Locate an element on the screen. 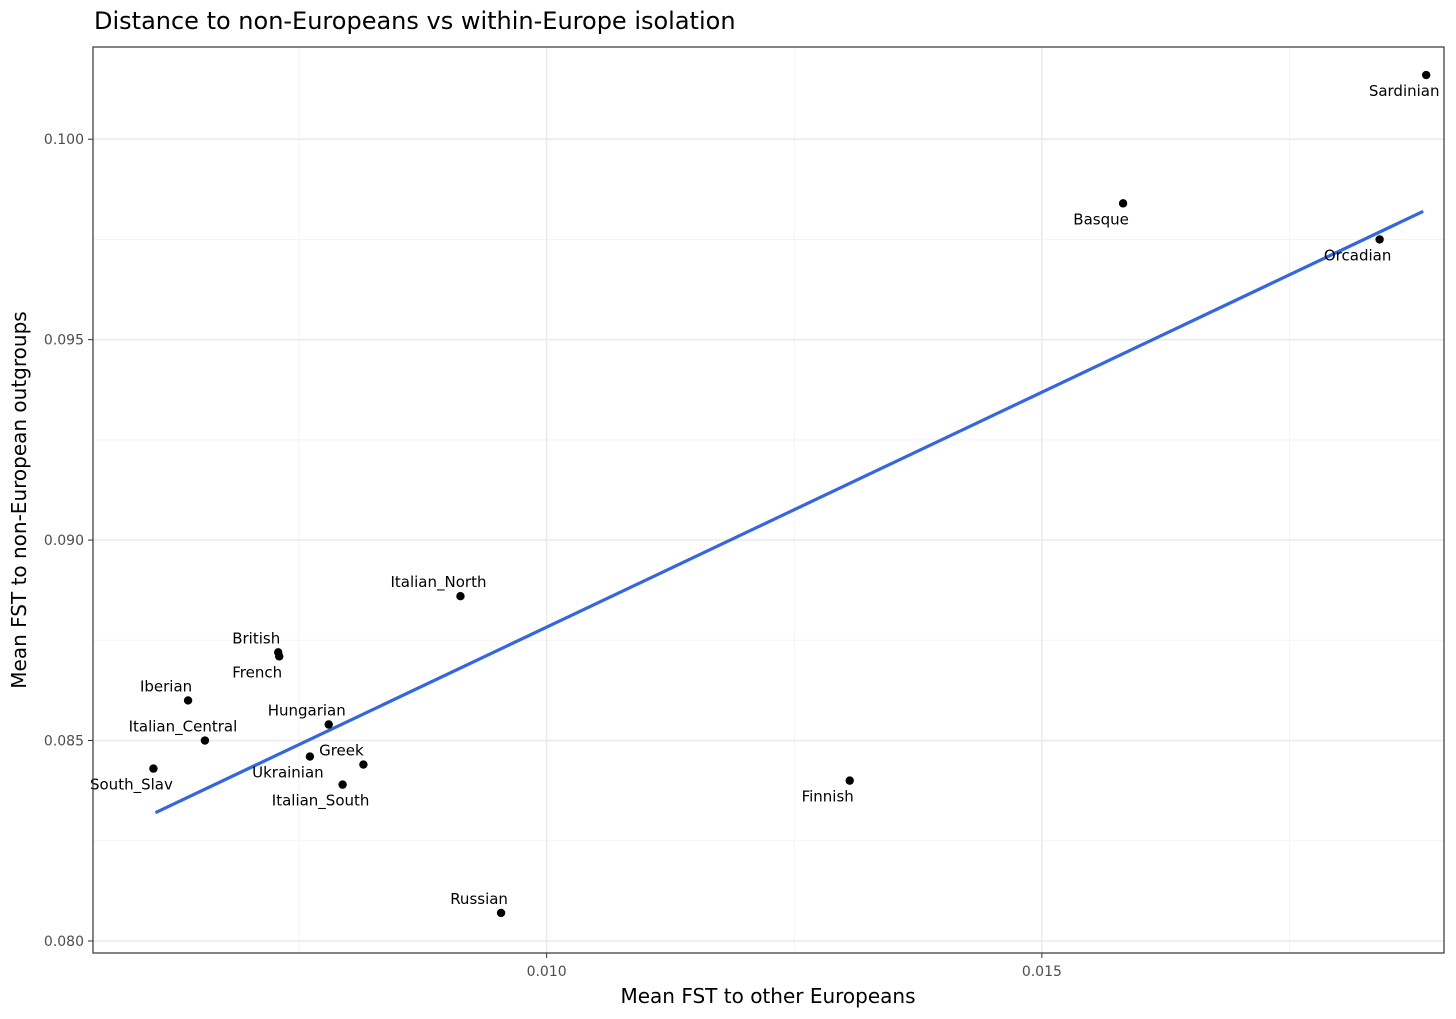 This screenshot has width=1456, height=1019. x-tick-label: 0.015 is located at coordinates (1042, 972).